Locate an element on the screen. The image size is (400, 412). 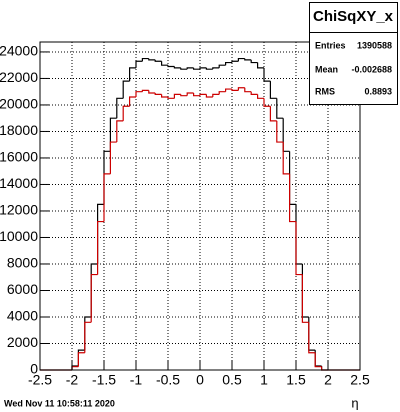
date: Wed Nov 11 10:58:11 2020 is located at coordinates (59, 403).